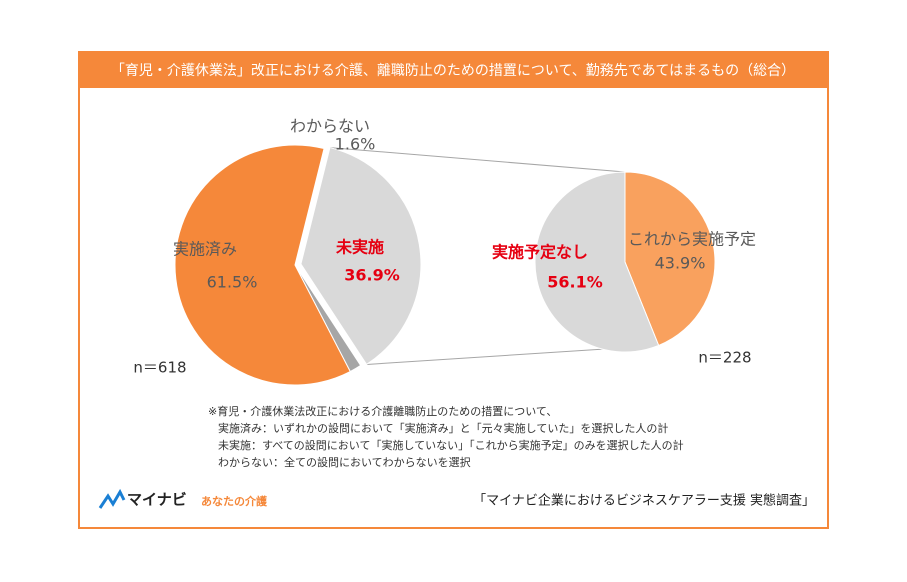  I want to click on logo-brand: マイナビ, so click(157, 500).